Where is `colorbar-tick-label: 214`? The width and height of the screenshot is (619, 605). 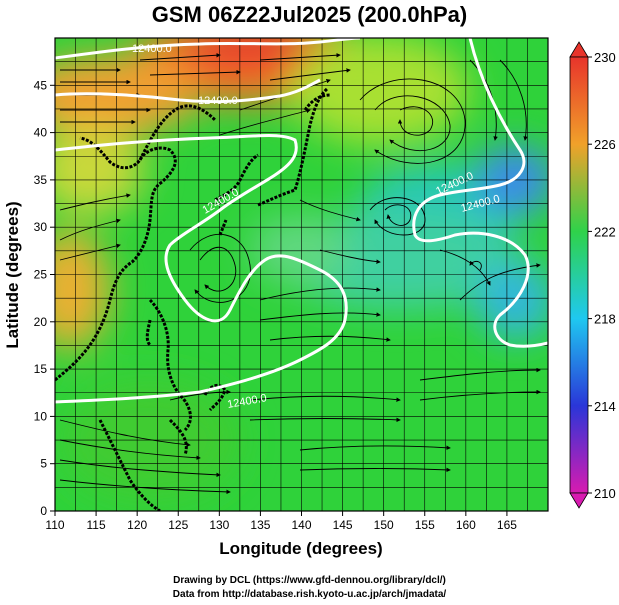 colorbar-tick-label: 214 is located at coordinates (605, 406).